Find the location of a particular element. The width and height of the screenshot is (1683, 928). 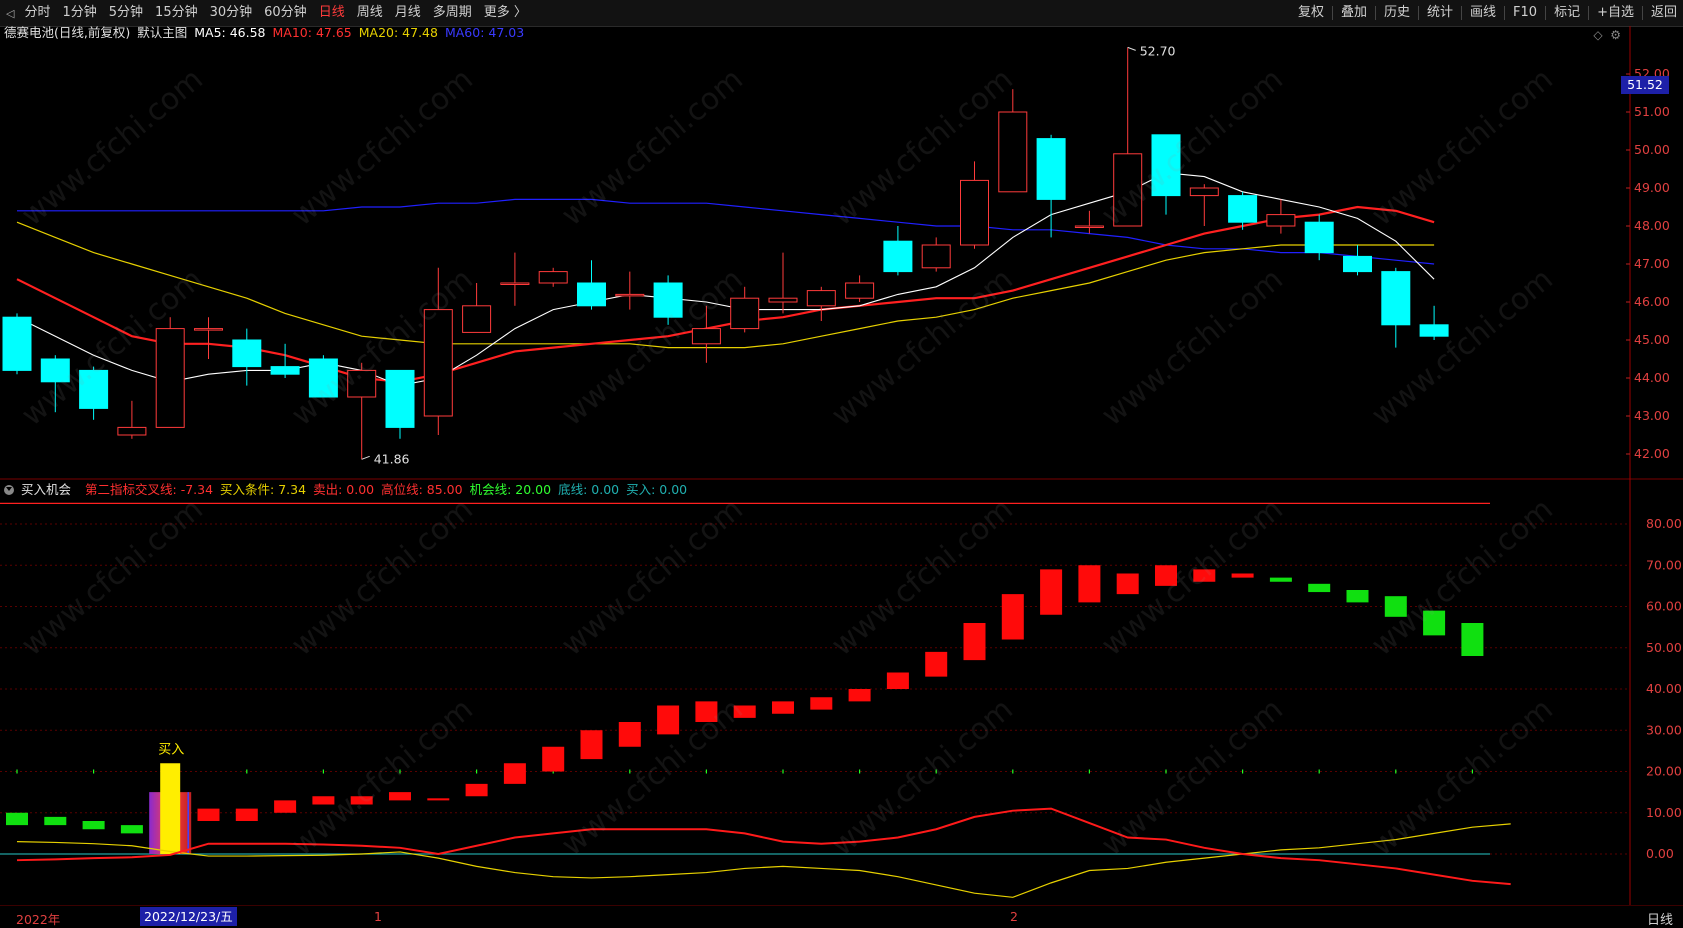

signal-bar is located at coordinates (170, 808).